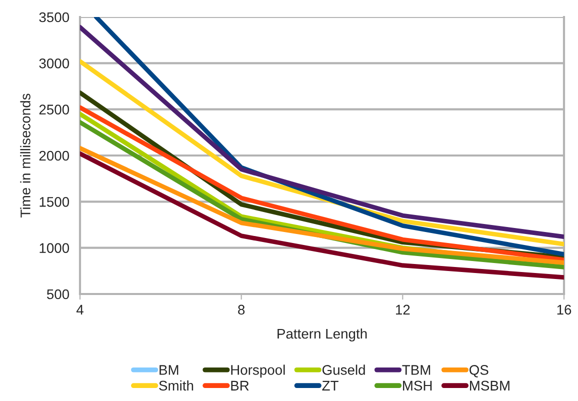 The height and width of the screenshot is (401, 578). Describe the element at coordinates (55, 202) in the screenshot. I see `y-tick-label: 1500` at that location.